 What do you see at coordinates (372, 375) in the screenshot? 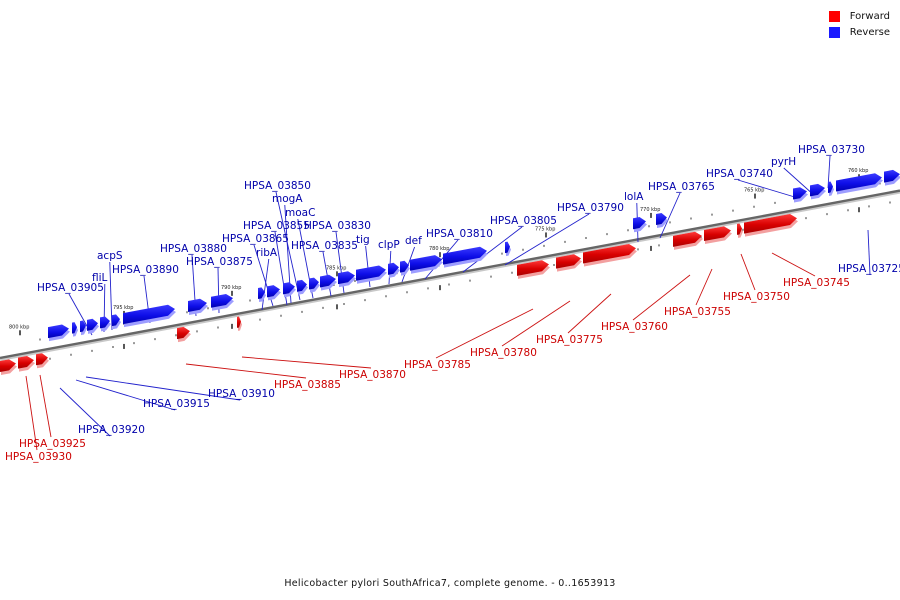
I see `gene-label: HPSA_03870` at bounding box center [372, 375].